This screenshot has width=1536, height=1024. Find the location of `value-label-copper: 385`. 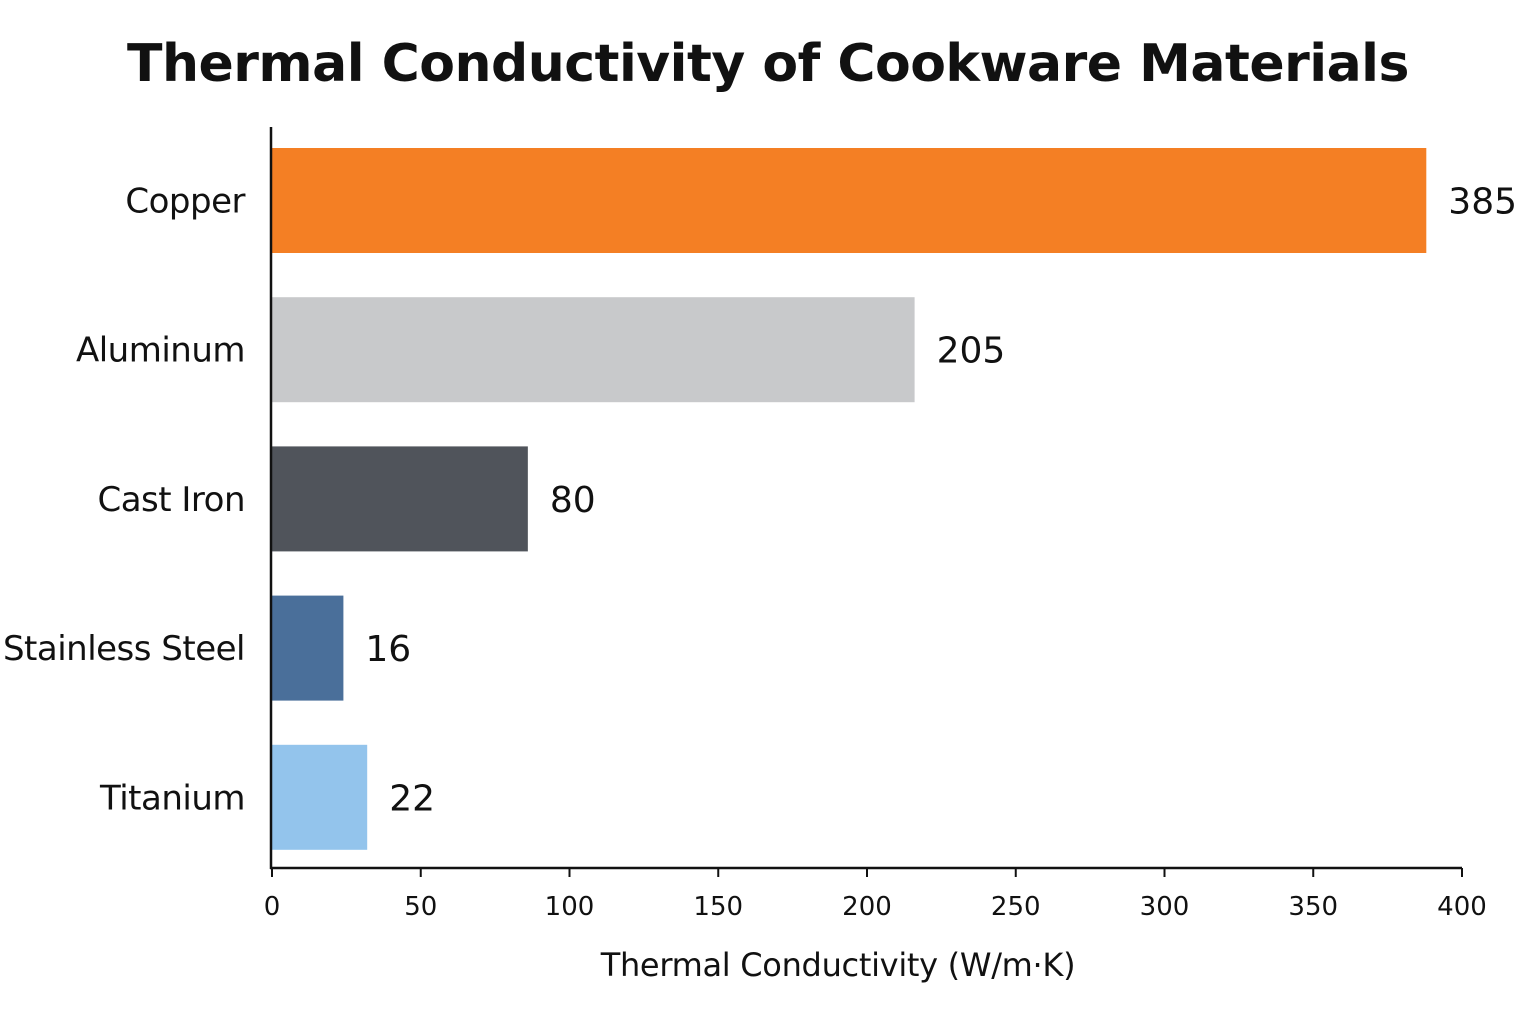

value-label-copper: 385 is located at coordinates (1482, 202).